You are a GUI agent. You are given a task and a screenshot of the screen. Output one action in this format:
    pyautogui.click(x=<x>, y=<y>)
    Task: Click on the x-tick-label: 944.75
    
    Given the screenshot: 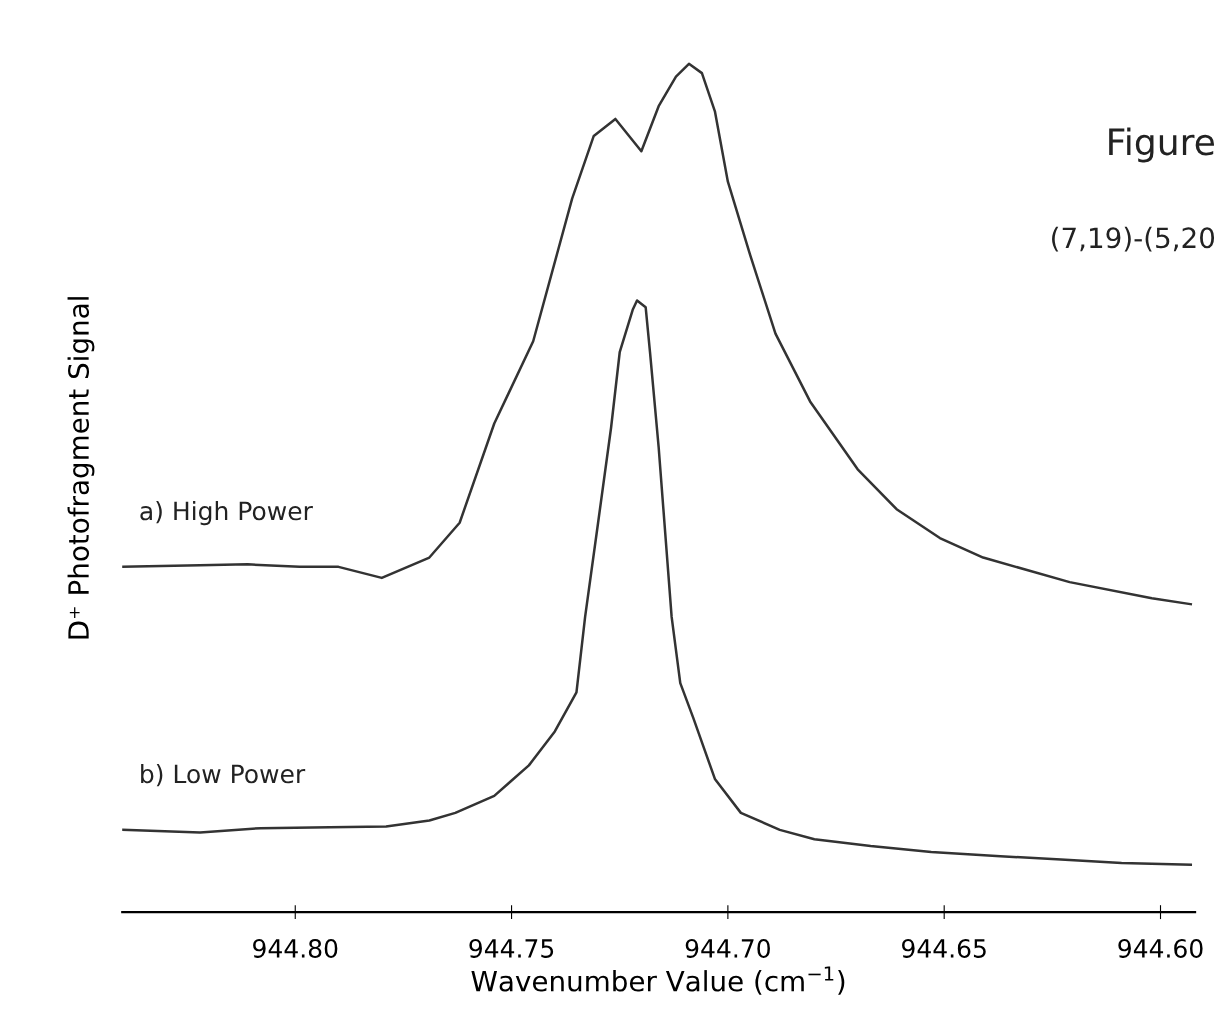 What is the action you would take?
    pyautogui.click(x=511, y=948)
    